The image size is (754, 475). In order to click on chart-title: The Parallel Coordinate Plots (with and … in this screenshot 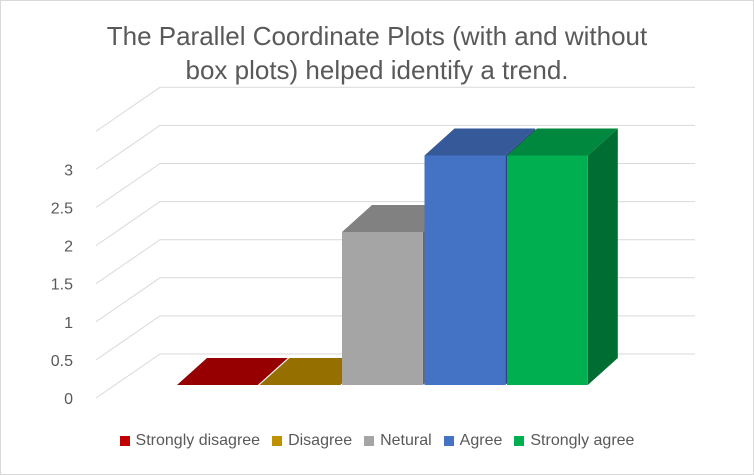, I will do `click(377, 53)`.